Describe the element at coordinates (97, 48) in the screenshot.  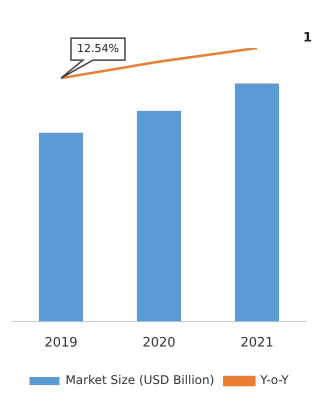
I see `annotation: 12.54%` at that location.